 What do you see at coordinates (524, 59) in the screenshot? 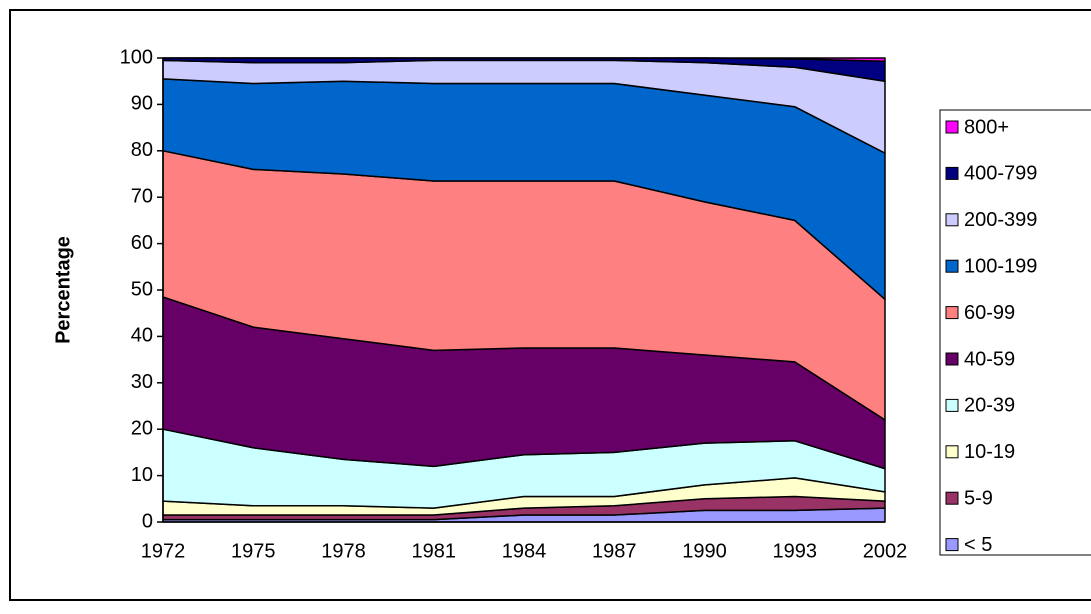
I see `area` at bounding box center [524, 59].